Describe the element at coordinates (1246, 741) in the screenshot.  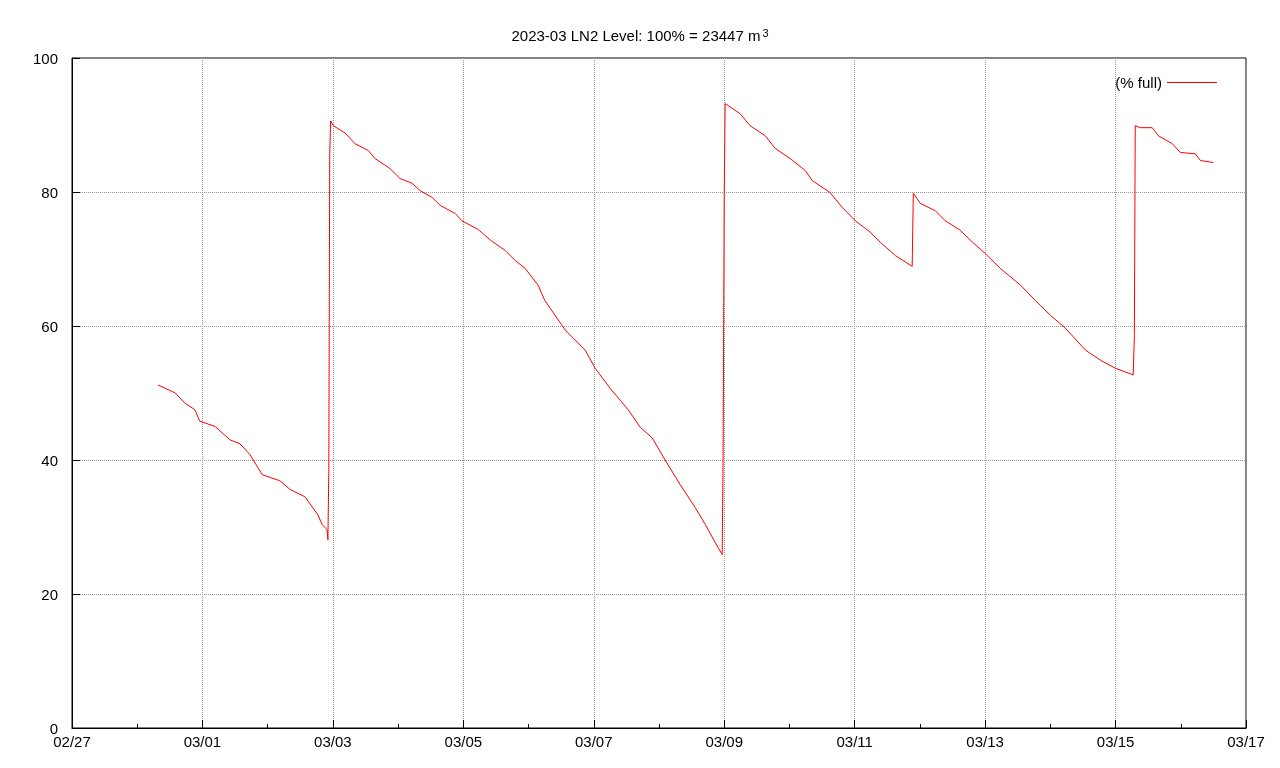
I see `x-tick-label: 03/17` at that location.